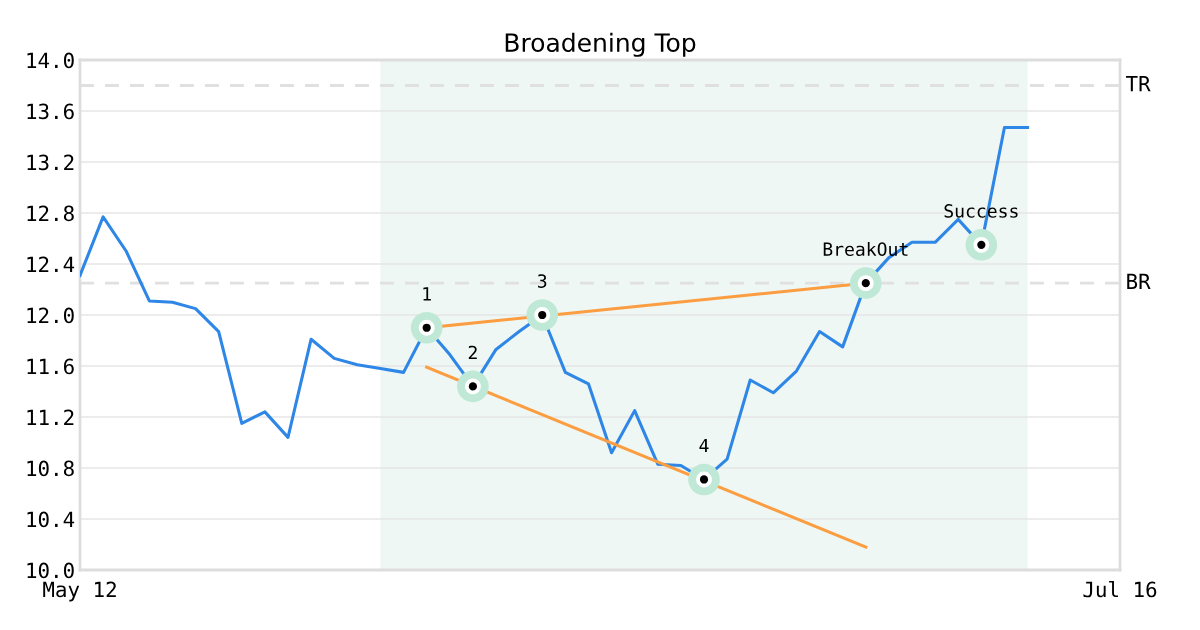 The image size is (1200, 630). What do you see at coordinates (50, 417) in the screenshot?
I see `y-tick-label: 11.2` at bounding box center [50, 417].